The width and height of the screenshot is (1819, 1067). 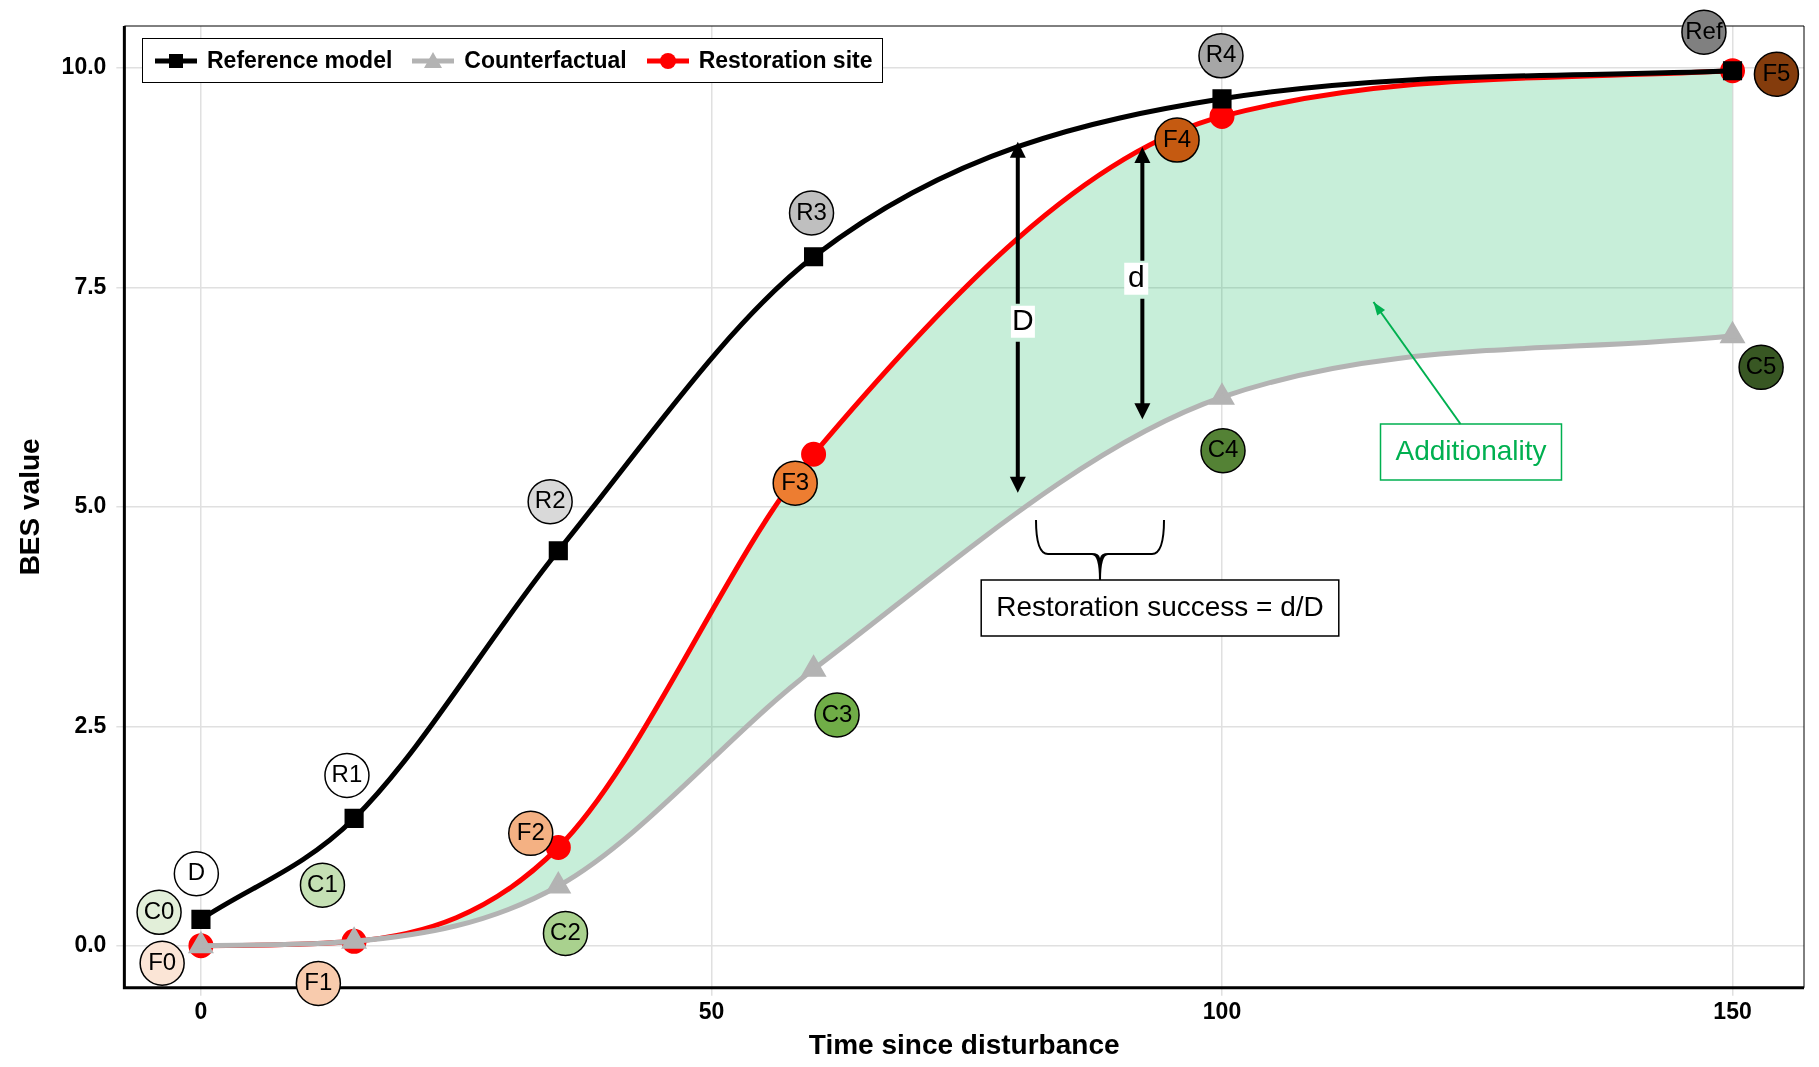 I want to click on annotation: d, so click(x=1136, y=276).